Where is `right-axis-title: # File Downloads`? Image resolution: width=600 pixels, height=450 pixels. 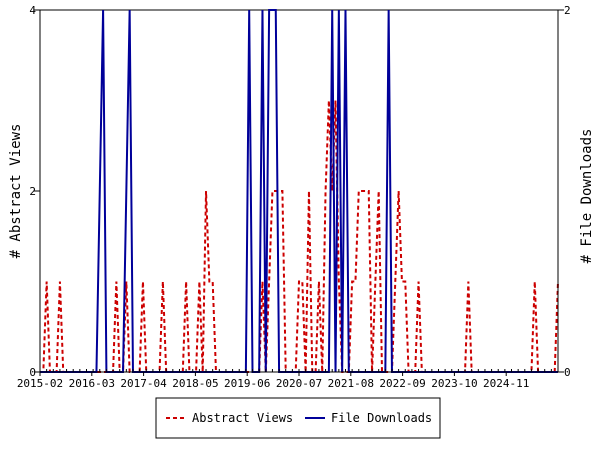 right-axis-title: # File Downloads is located at coordinates (587, 196).